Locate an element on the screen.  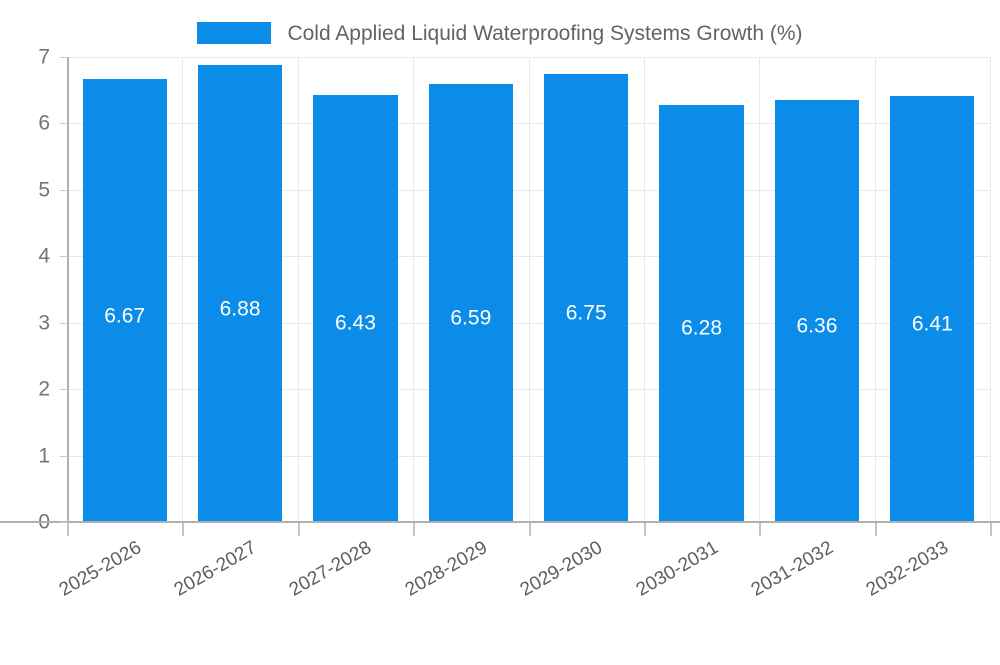
y-axis-tick-label: 1 is located at coordinates (44, 456).